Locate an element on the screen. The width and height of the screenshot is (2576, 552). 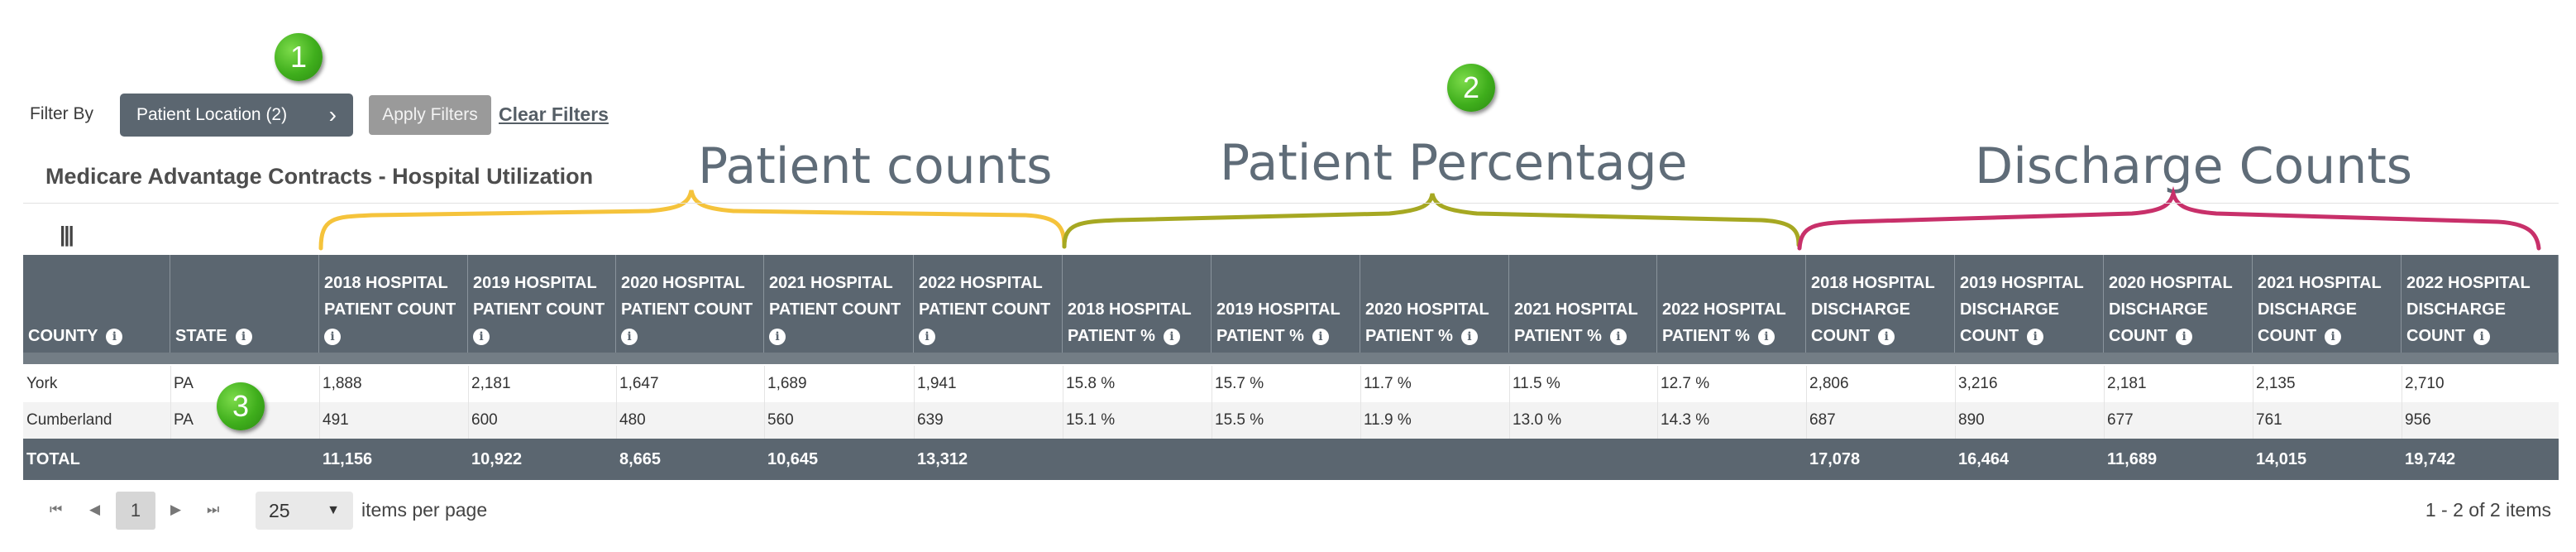
table-cell: 14,015 is located at coordinates (2282, 459).